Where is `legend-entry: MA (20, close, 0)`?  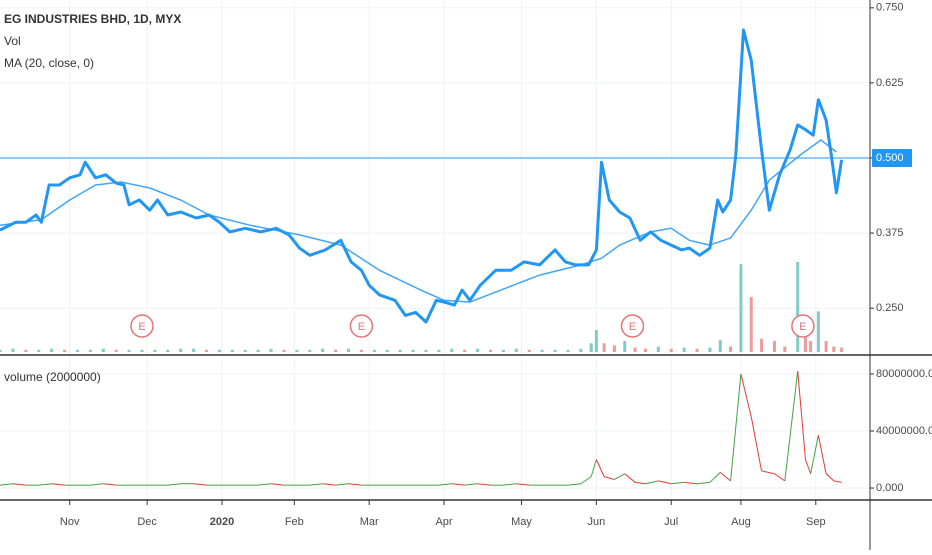
legend-entry: MA (20, close, 0) is located at coordinates (49, 63).